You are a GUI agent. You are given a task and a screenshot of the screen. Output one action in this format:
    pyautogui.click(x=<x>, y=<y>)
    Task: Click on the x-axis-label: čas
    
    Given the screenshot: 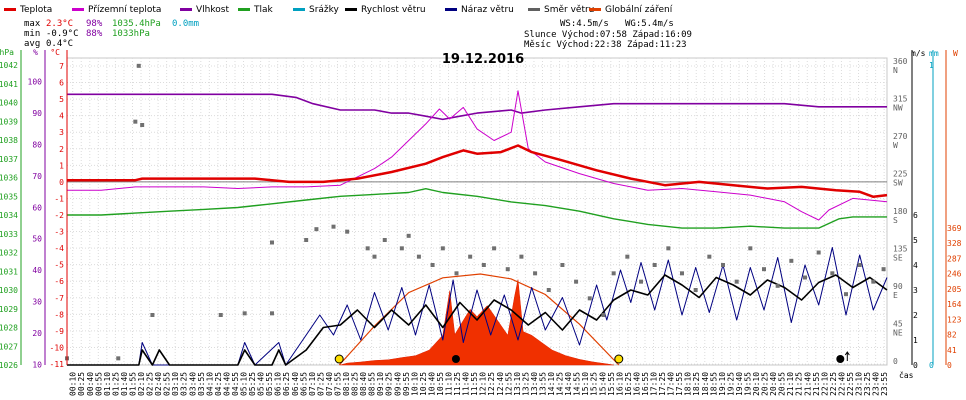 What is the action you would take?
    pyautogui.click(x=906, y=375)
    